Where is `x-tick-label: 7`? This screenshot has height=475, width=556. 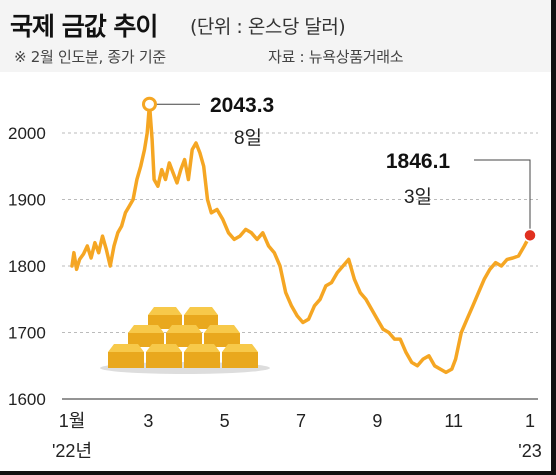
x-tick-label: 7 is located at coordinates (301, 421).